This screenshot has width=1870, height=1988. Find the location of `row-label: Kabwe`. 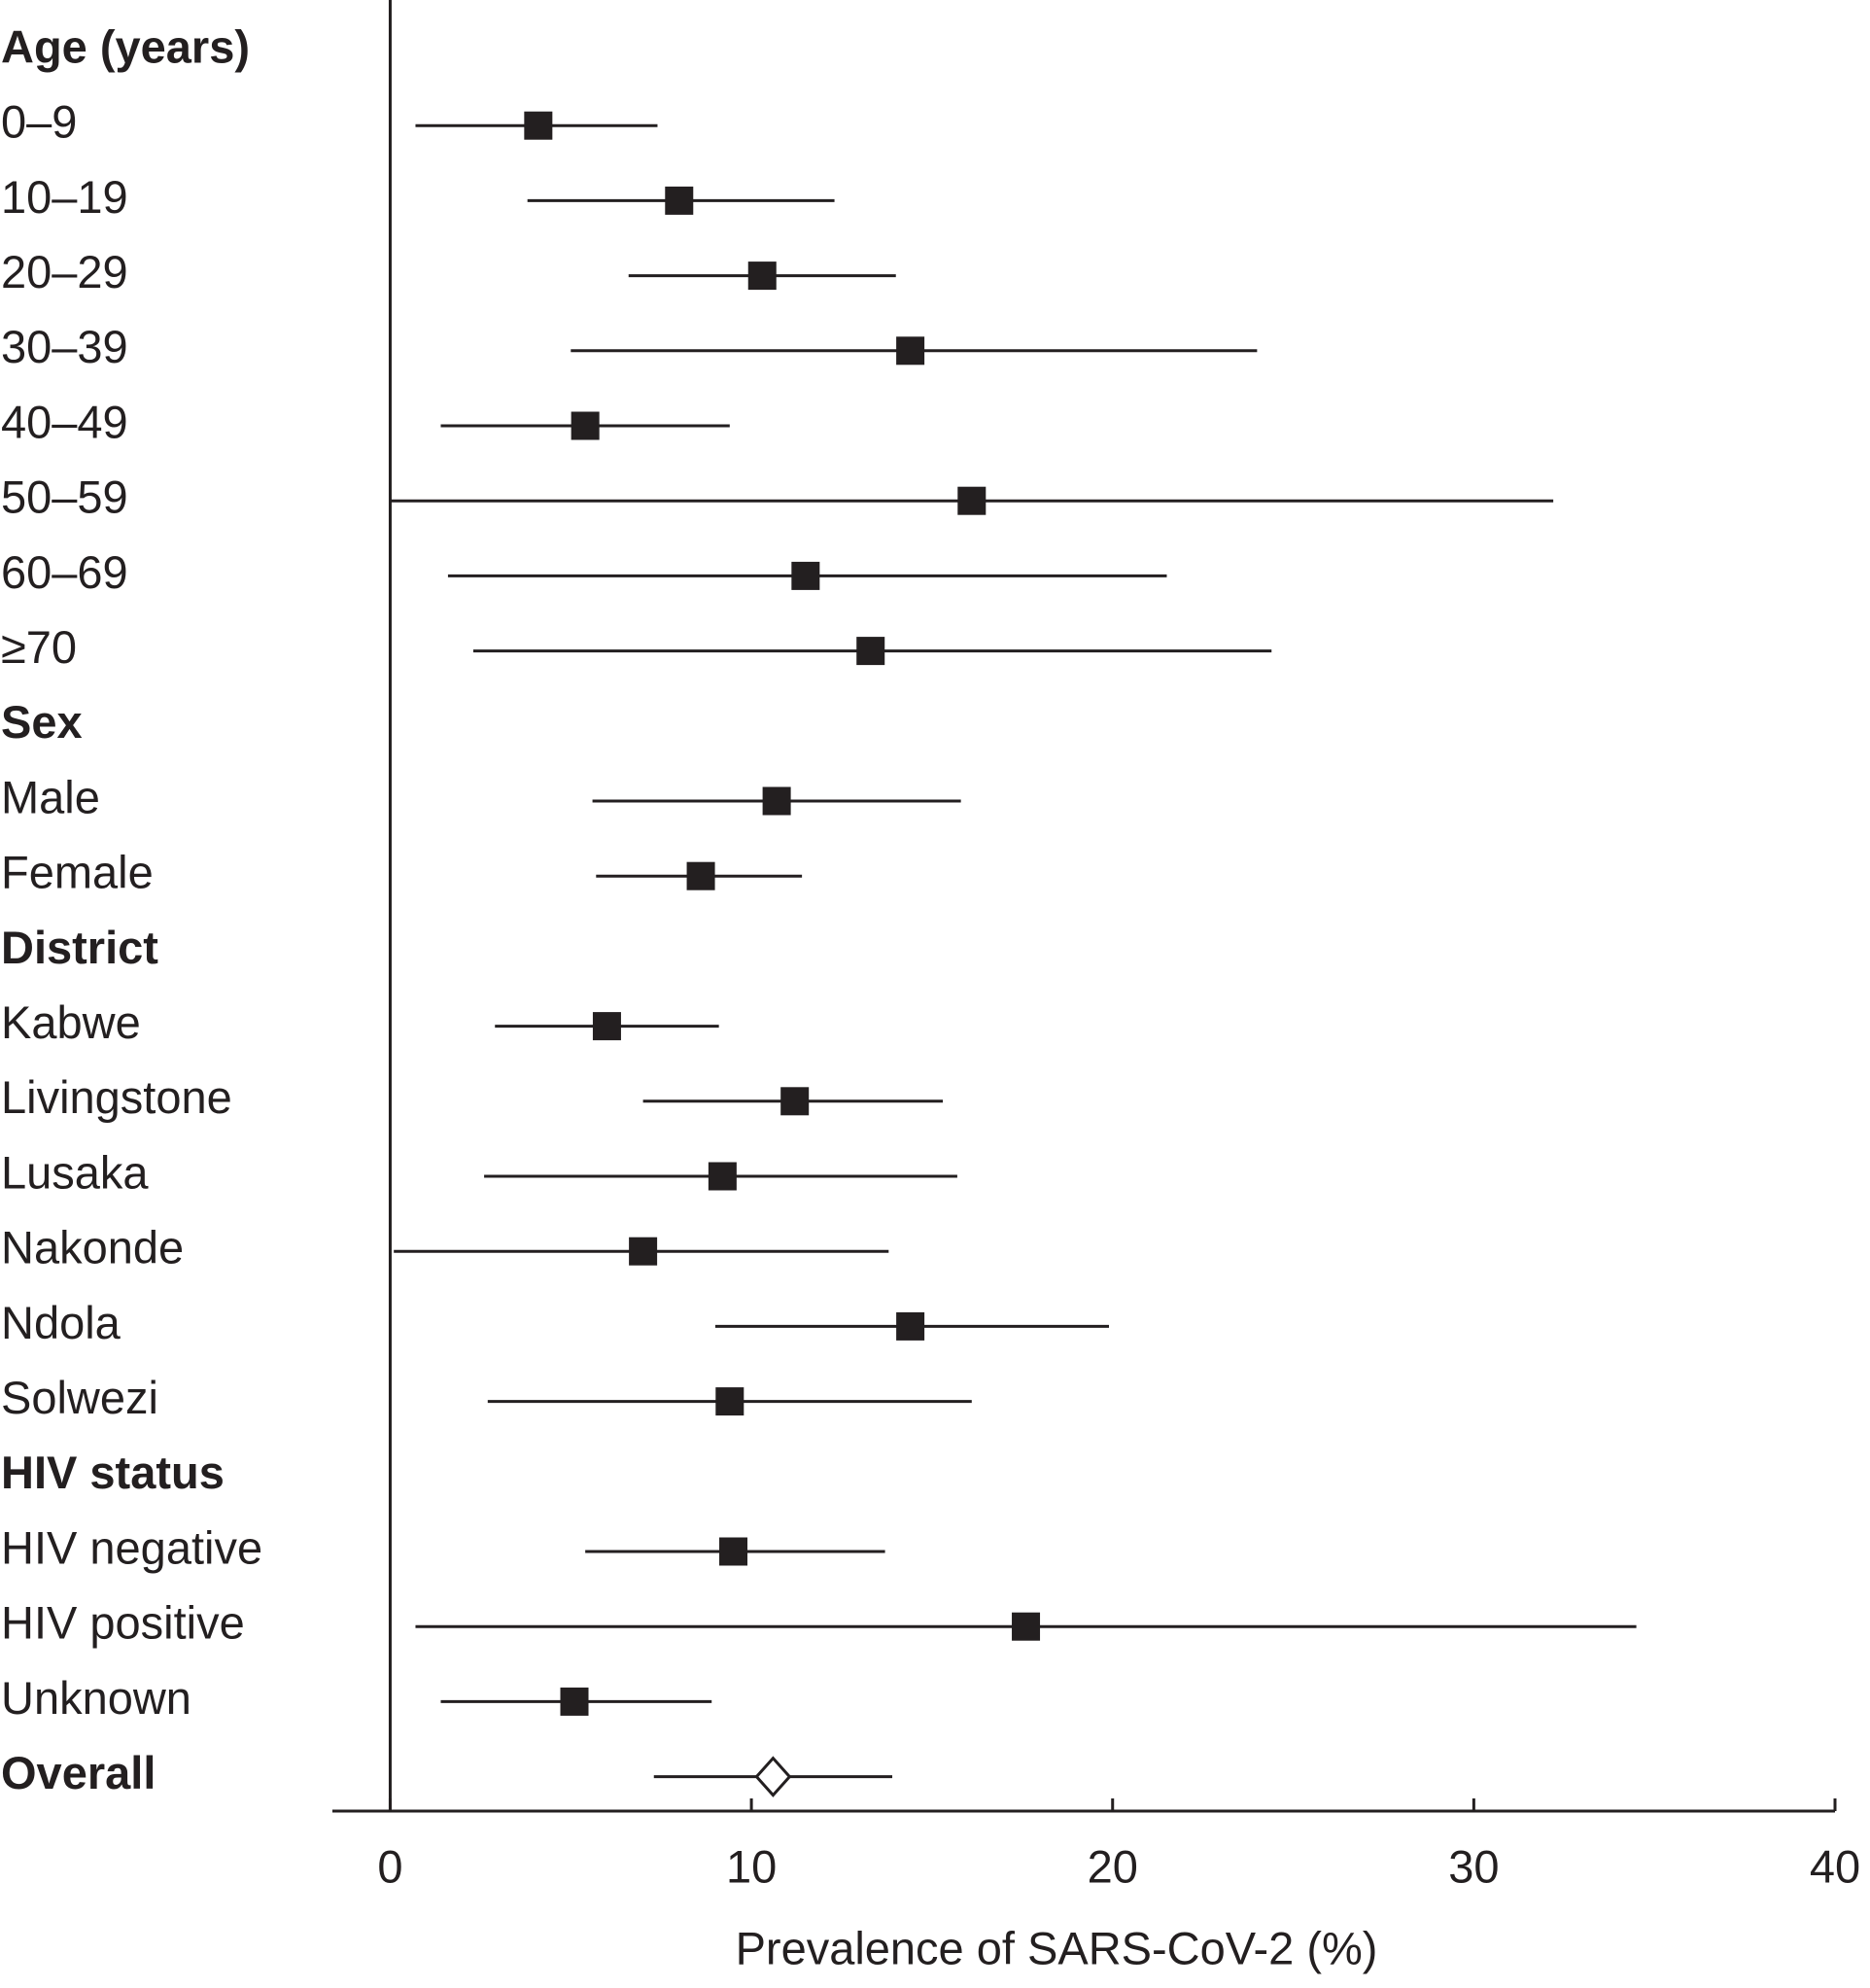

row-label: Kabwe is located at coordinates (71, 1022).